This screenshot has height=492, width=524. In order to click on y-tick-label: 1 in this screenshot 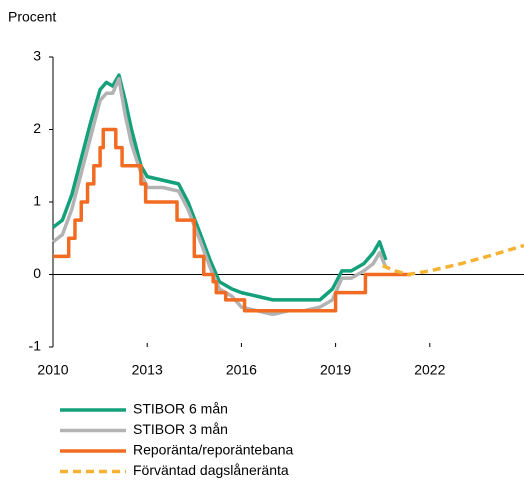, I will do `click(37, 201)`.